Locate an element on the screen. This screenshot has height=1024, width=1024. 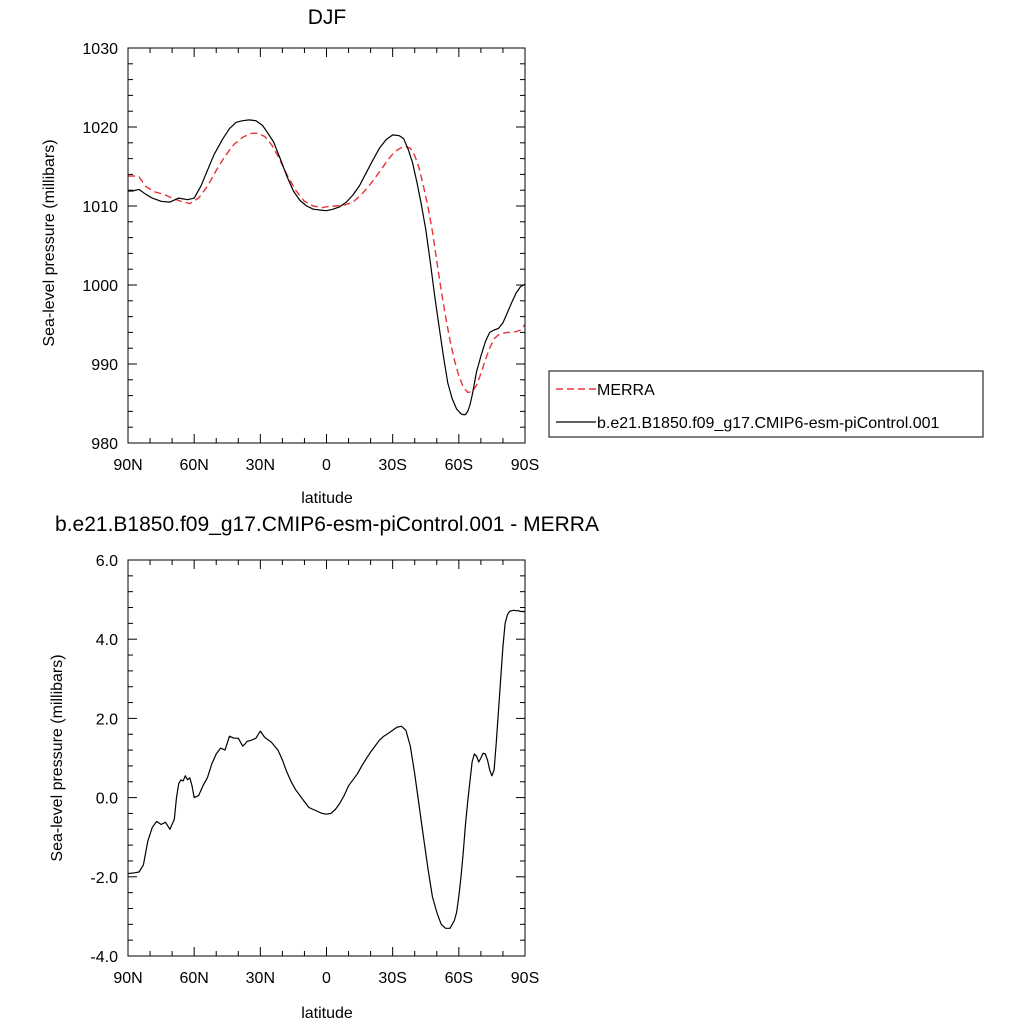
y-tick-label: 0.0 is located at coordinates (107, 799).